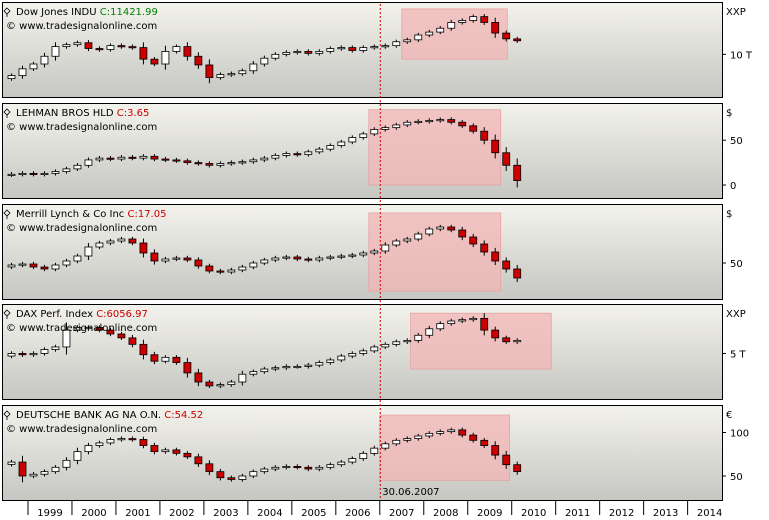 This screenshot has height=520, width=769. What do you see at coordinates (736, 12) in the screenshot?
I see `axis-unit: XXP` at bounding box center [736, 12].